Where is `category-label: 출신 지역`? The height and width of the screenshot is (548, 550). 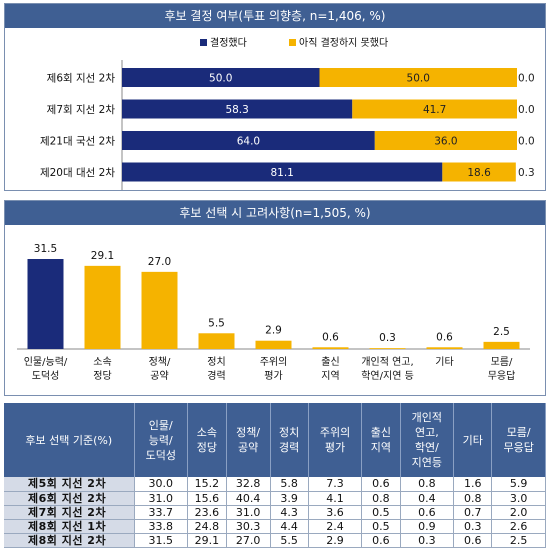 category-label: 출신 지역 is located at coordinates (330, 369).